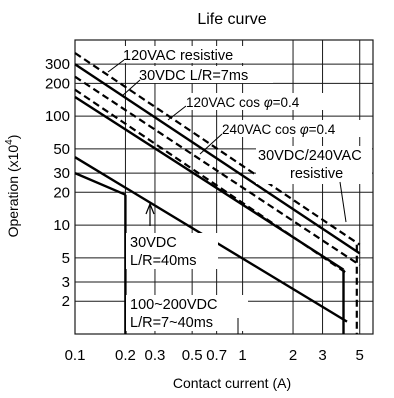  What do you see at coordinates (231, 19) in the screenshot?
I see `chart-title: Life curve` at bounding box center [231, 19].